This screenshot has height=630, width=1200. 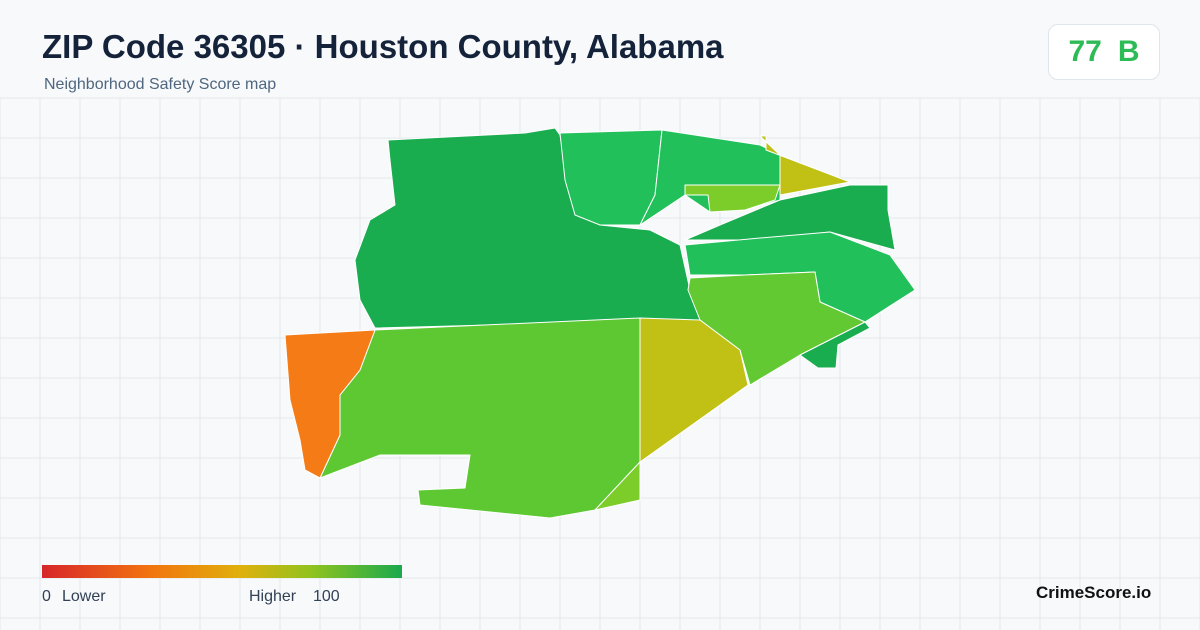 I want to click on title: ZIP Code 36305 · Houston County, Alabama, so click(x=383, y=46).